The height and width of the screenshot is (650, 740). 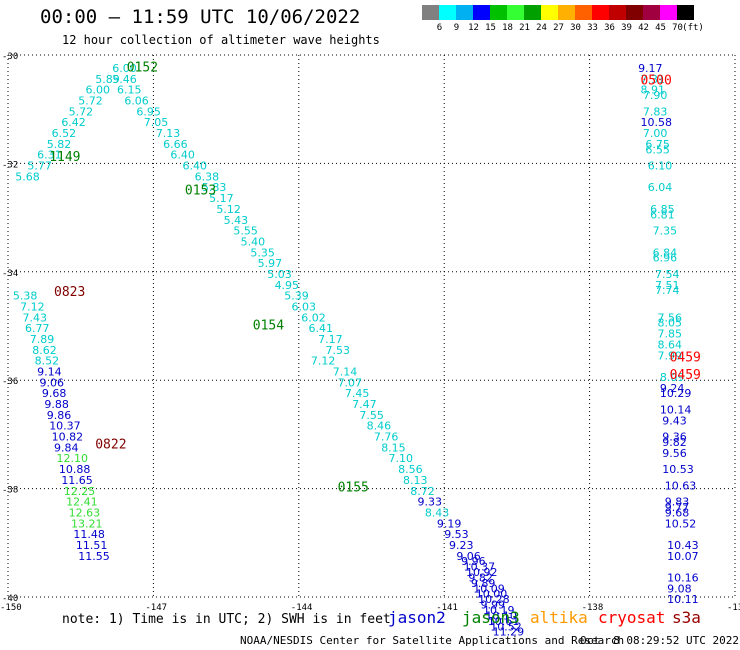 I want to click on data-value: 10.37, so click(x=65, y=426).